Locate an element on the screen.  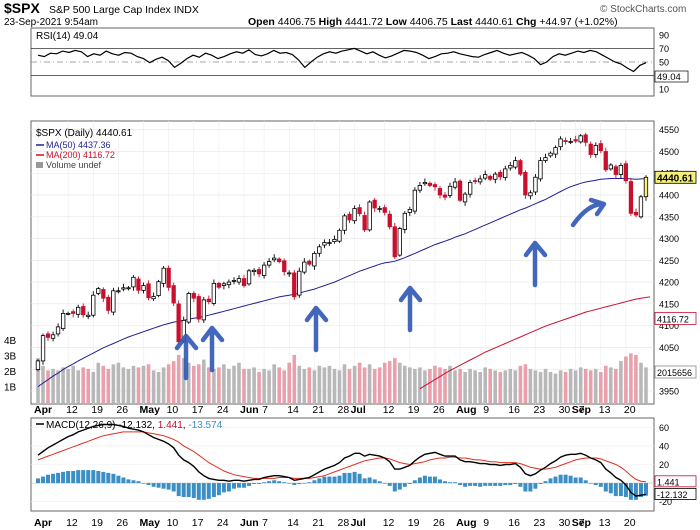
x-axis-label: 20 is located at coordinates (630, 410).